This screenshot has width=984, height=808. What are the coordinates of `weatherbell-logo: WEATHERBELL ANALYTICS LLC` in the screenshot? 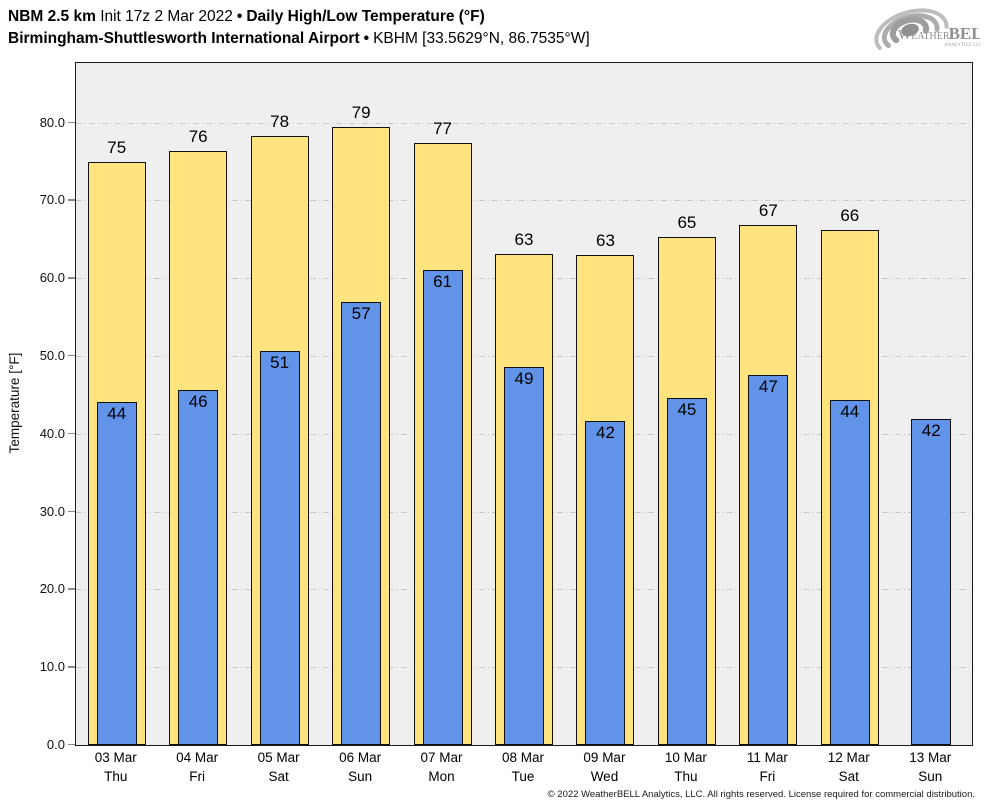 It's located at (927, 29).